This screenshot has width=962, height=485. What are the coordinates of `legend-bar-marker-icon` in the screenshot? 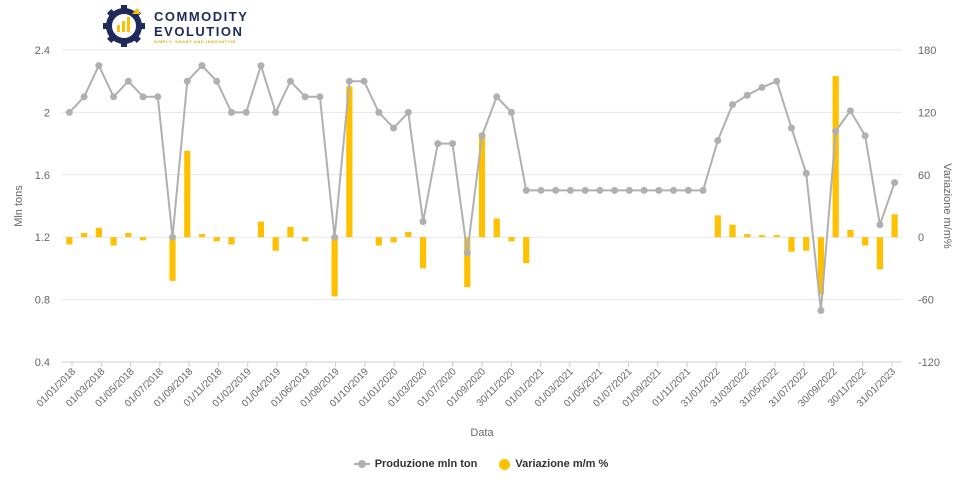 It's located at (505, 464).